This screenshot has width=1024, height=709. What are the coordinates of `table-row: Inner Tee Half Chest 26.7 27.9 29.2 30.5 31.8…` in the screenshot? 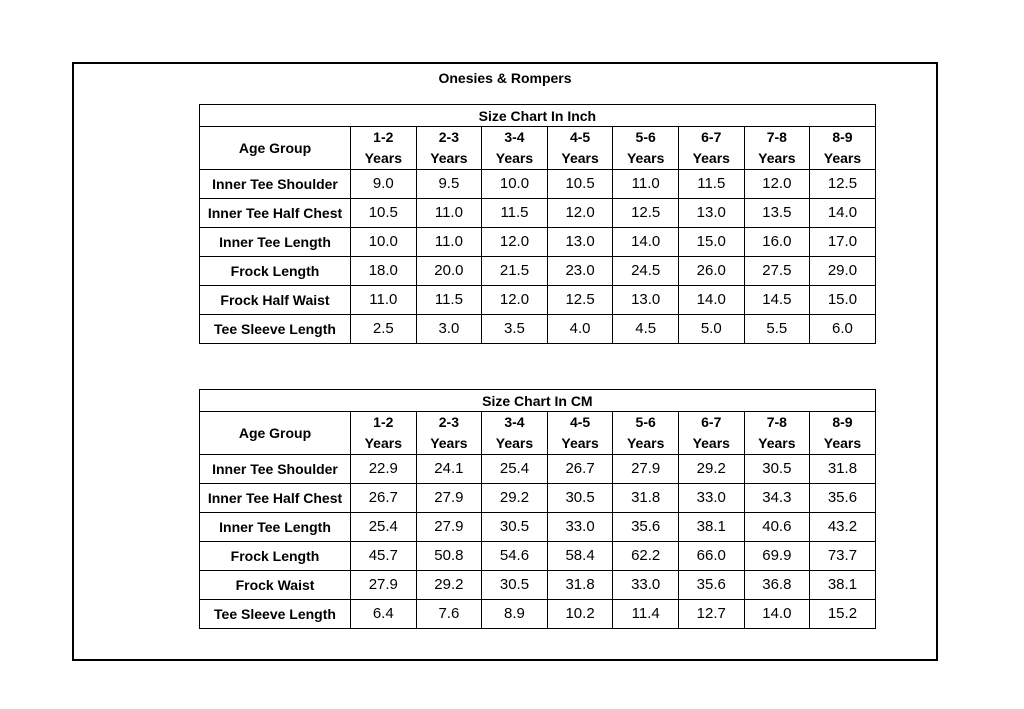 It's located at (537, 498).